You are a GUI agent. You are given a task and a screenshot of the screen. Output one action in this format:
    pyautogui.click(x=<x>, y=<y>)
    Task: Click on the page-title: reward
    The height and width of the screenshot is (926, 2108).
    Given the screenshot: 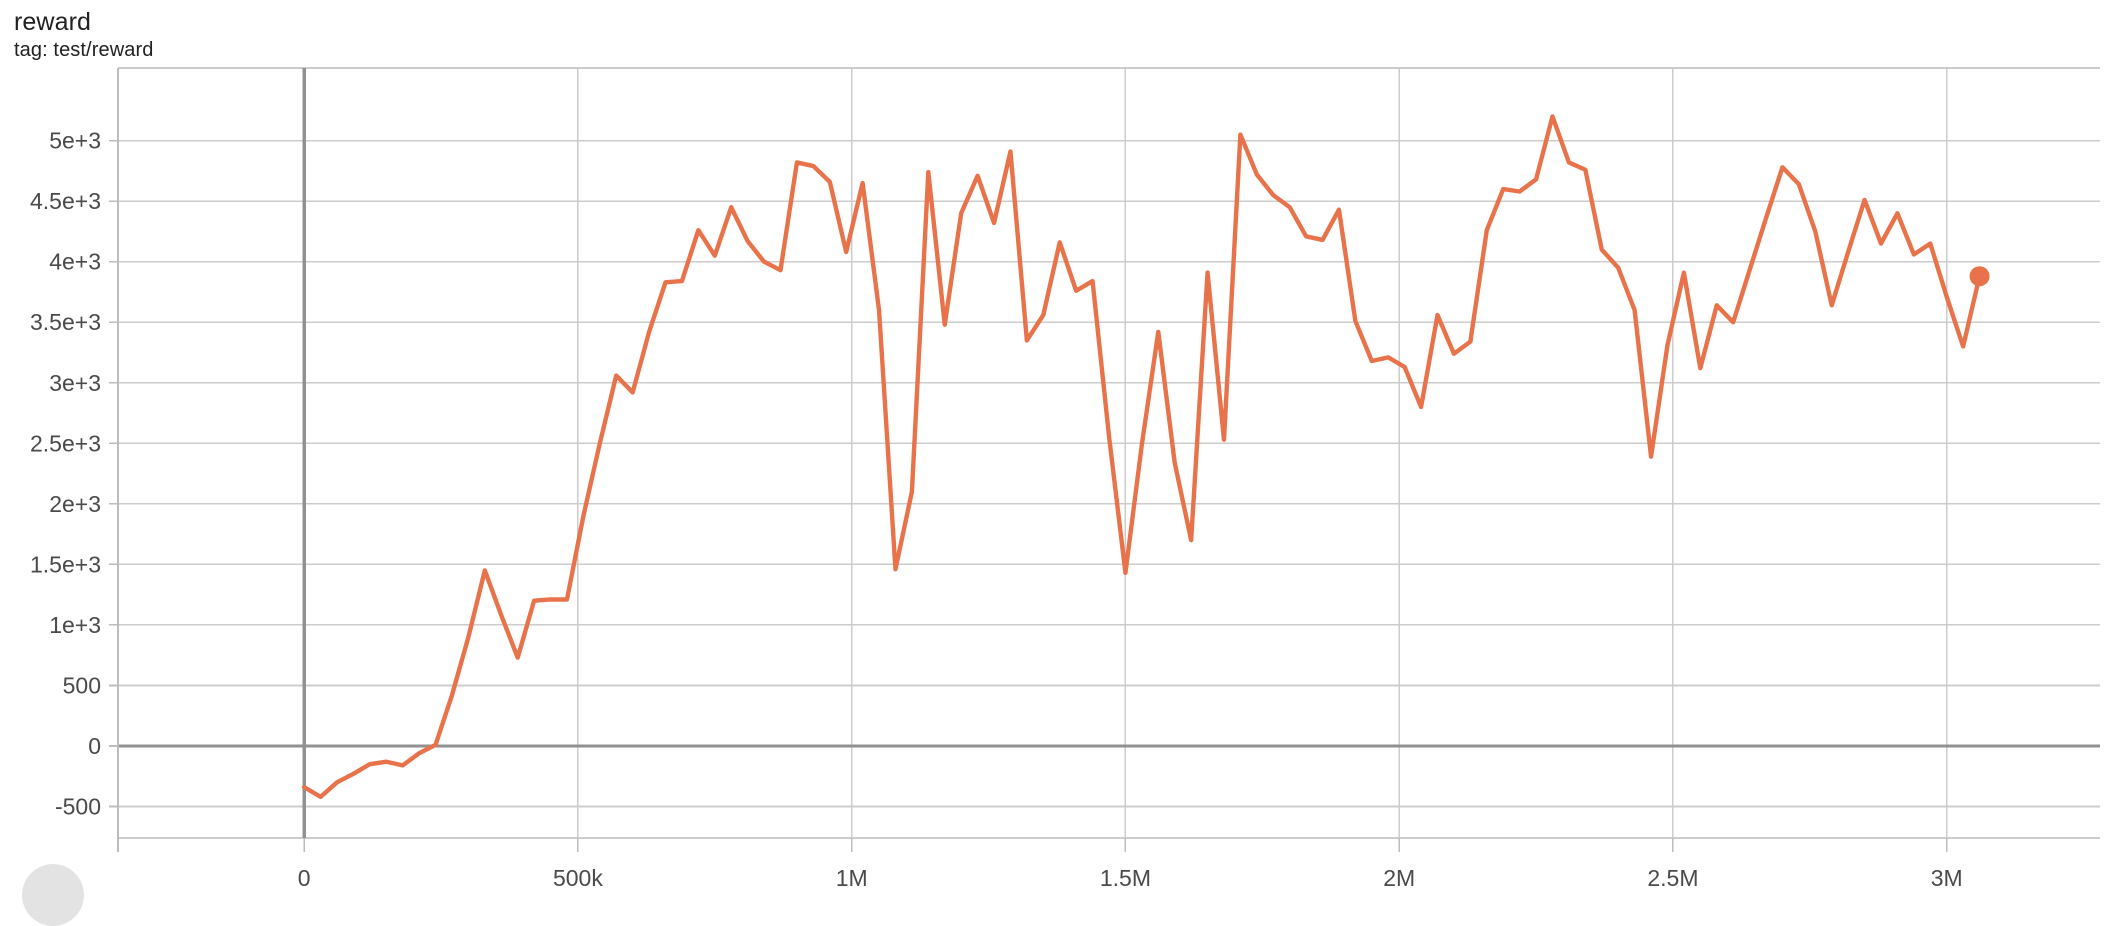 What is the action you would take?
    pyautogui.click(x=53, y=22)
    